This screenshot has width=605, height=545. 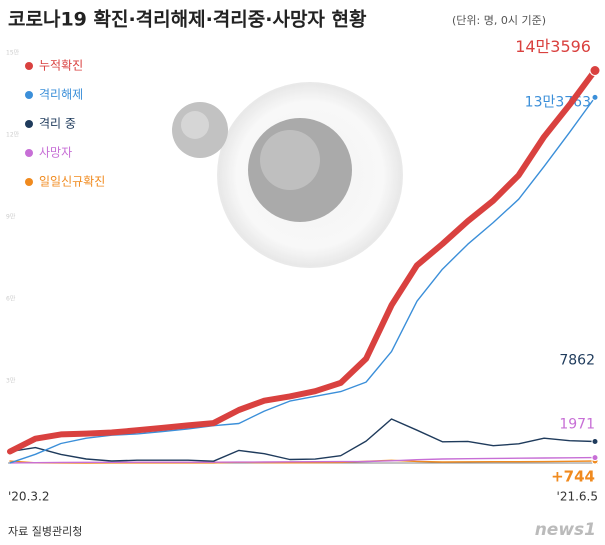 I want to click on source: 자료 질병관리청, so click(x=45, y=531).